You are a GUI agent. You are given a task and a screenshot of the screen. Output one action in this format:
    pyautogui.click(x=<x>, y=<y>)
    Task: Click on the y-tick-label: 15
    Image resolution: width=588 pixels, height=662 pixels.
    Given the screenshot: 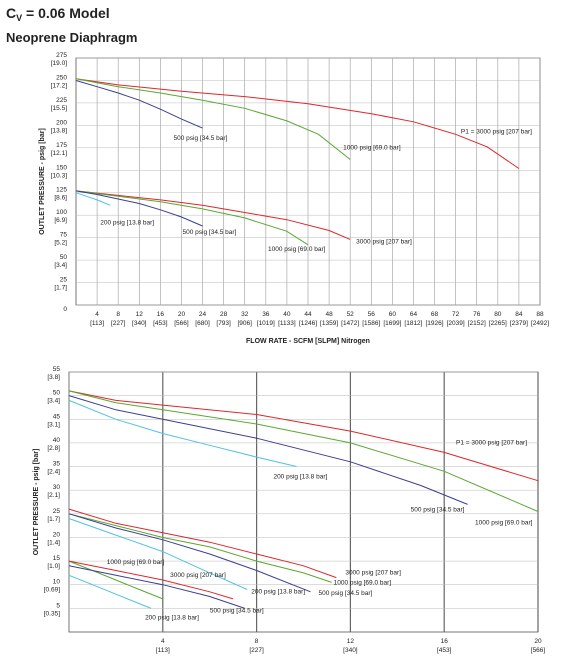 What is the action you would take?
    pyautogui.click(x=57, y=558)
    